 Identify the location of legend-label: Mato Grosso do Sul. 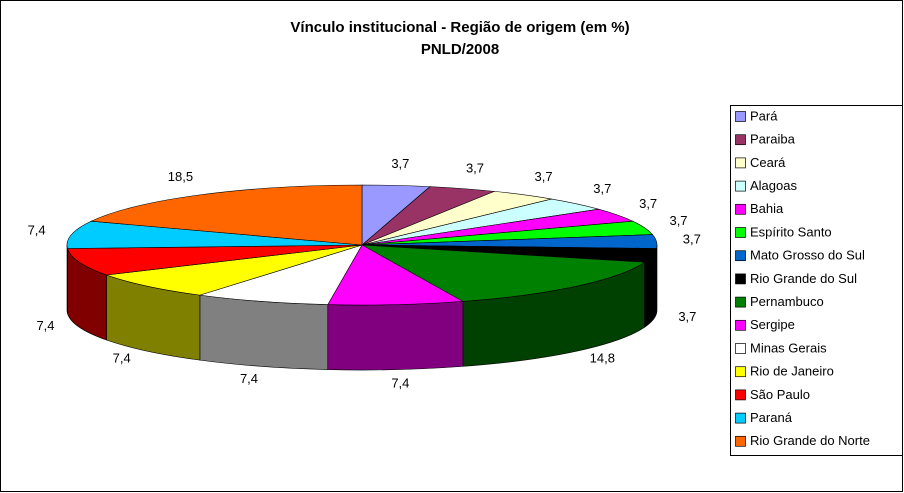
(807, 255).